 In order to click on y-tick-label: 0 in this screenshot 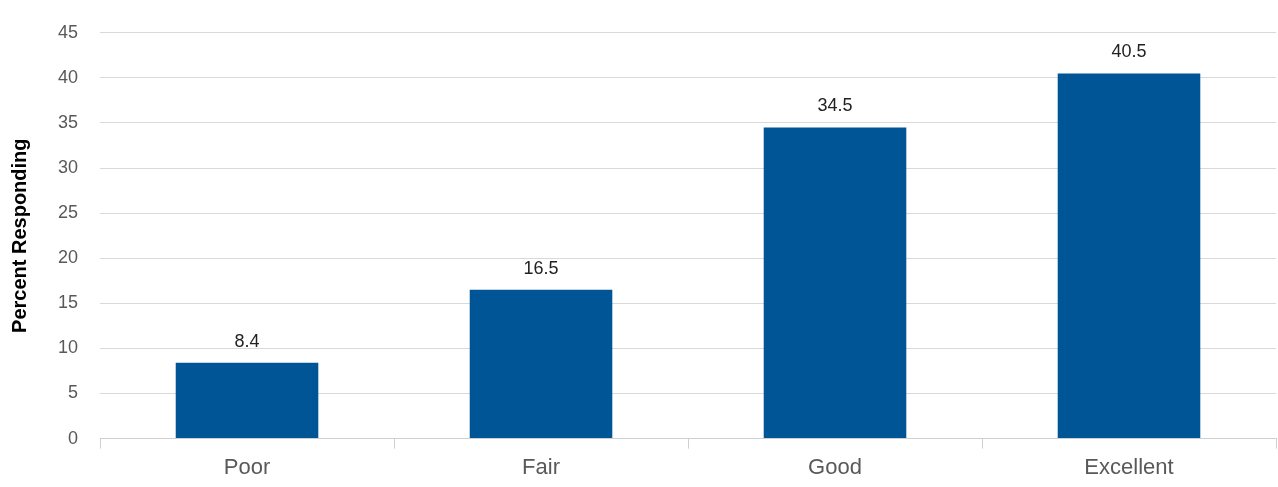, I will do `click(73, 437)`.